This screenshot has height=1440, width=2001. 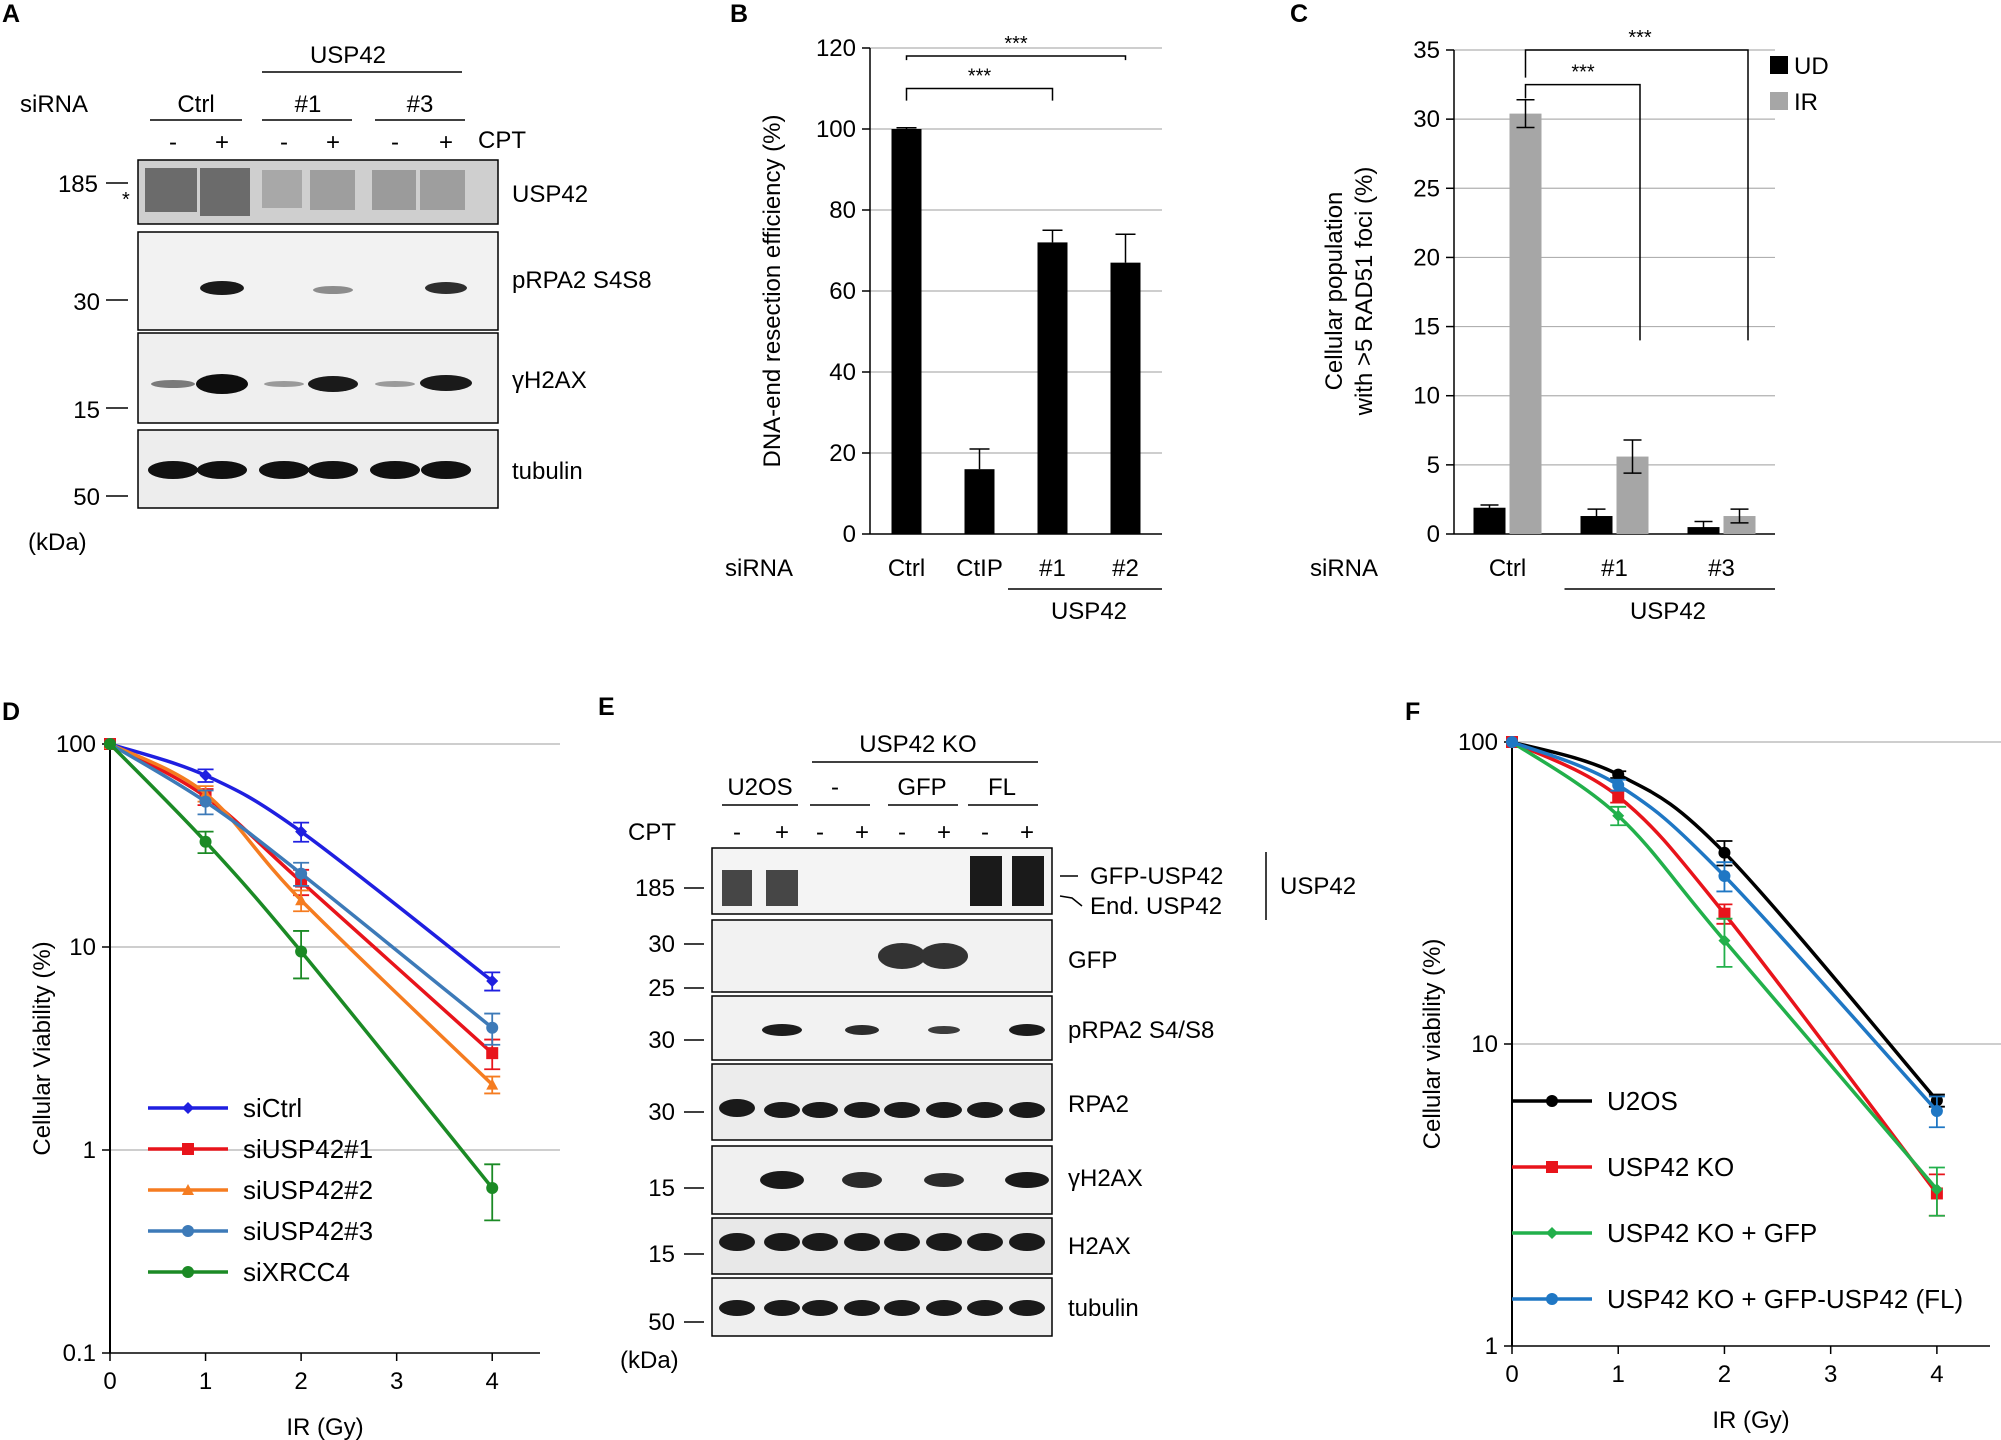 What do you see at coordinates (1478, 742) in the screenshot?
I see `y-tick-label: 100` at bounding box center [1478, 742].